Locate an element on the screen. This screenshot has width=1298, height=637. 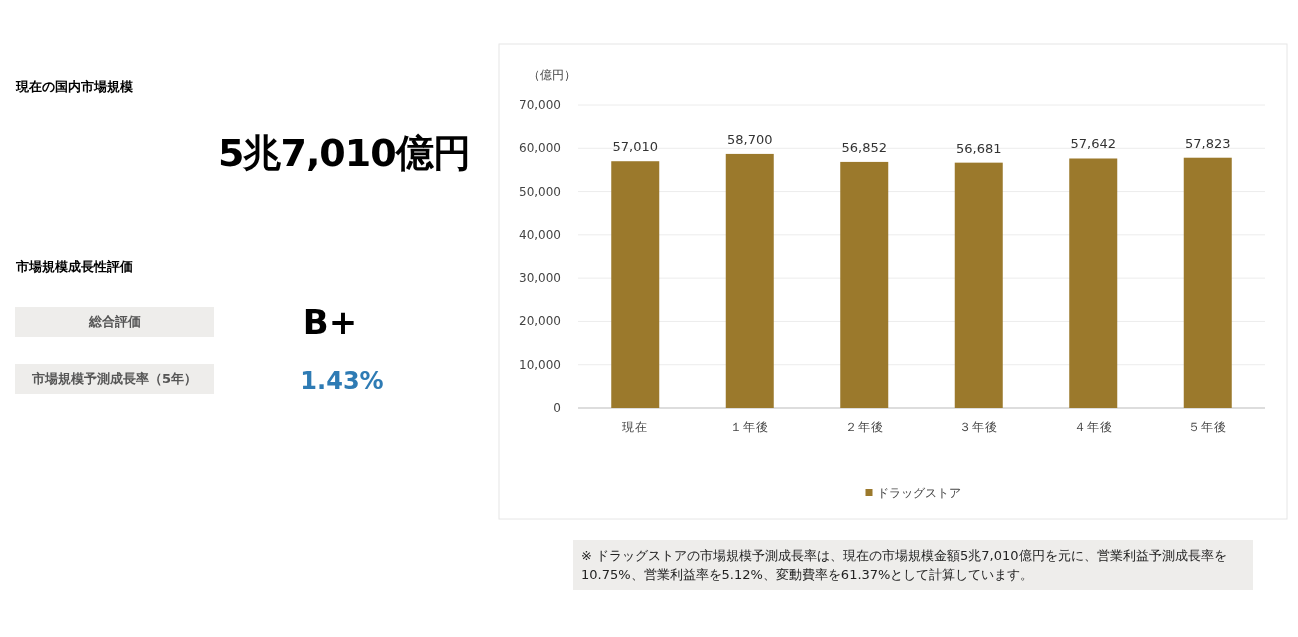
data-label: 57,642 is located at coordinates (1093, 144).